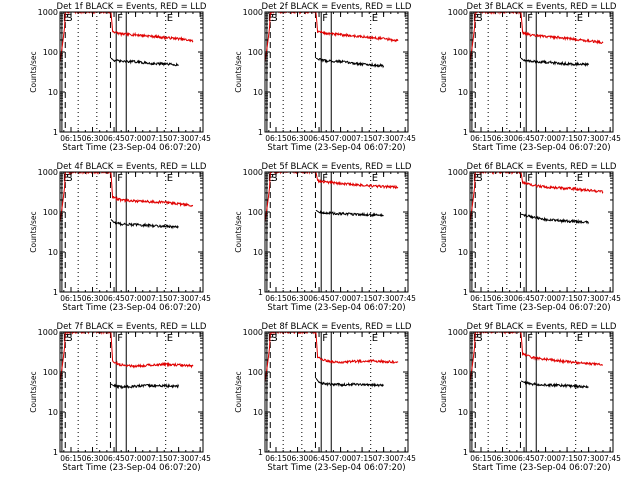 This screenshot has height=480, width=640. What do you see at coordinates (337, 327) in the screenshot?
I see `panel-title: Det 8f BLACK = Events, RED = LLD` at bounding box center [337, 327].